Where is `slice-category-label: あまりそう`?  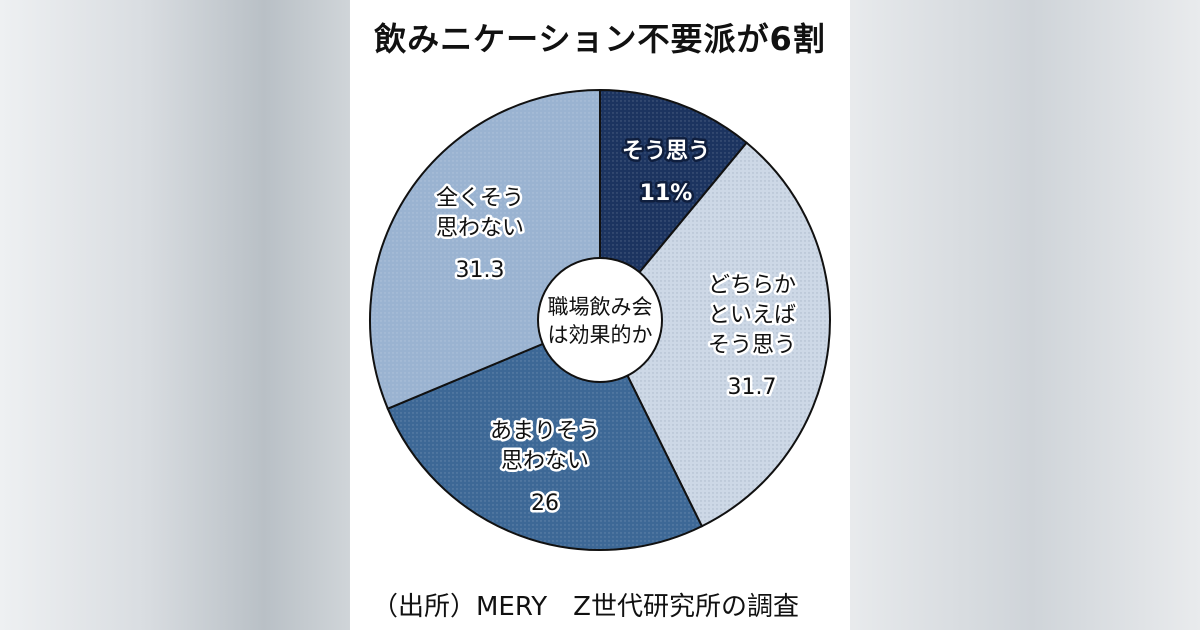
slice-category-label: あまりそう is located at coordinates (545, 431).